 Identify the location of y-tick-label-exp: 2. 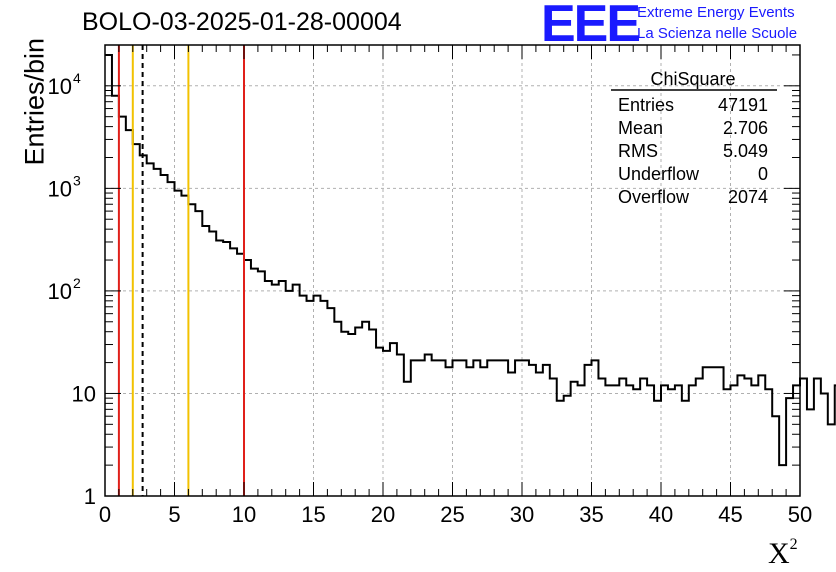
(77, 283).